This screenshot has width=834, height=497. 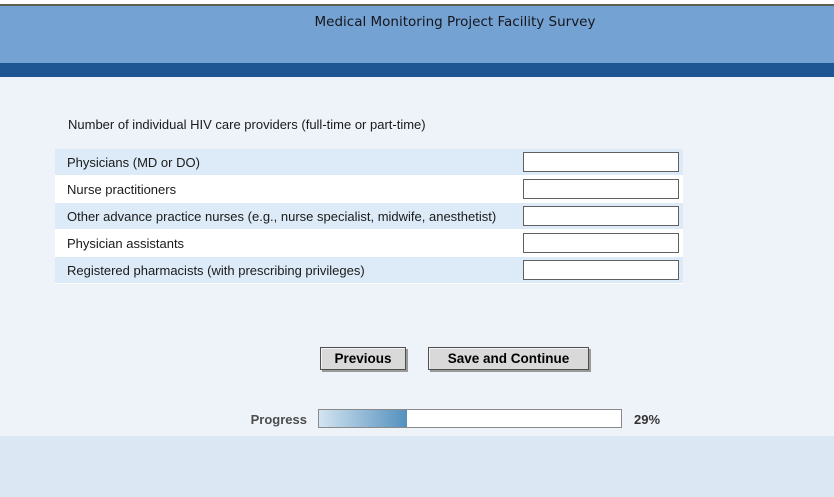 What do you see at coordinates (417, 70) in the screenshot?
I see `header-accent-bar` at bounding box center [417, 70].